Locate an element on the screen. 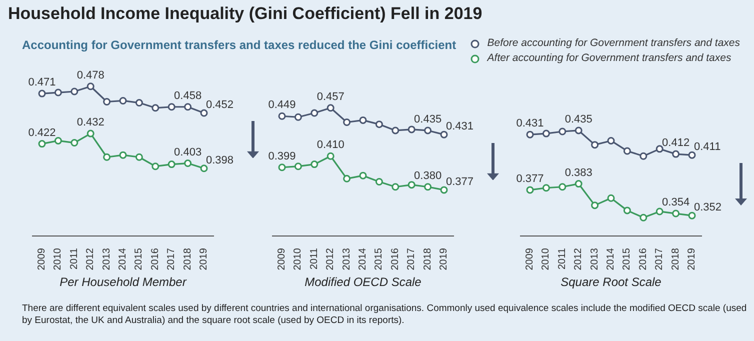  data-label: 0.383 is located at coordinates (578, 172).